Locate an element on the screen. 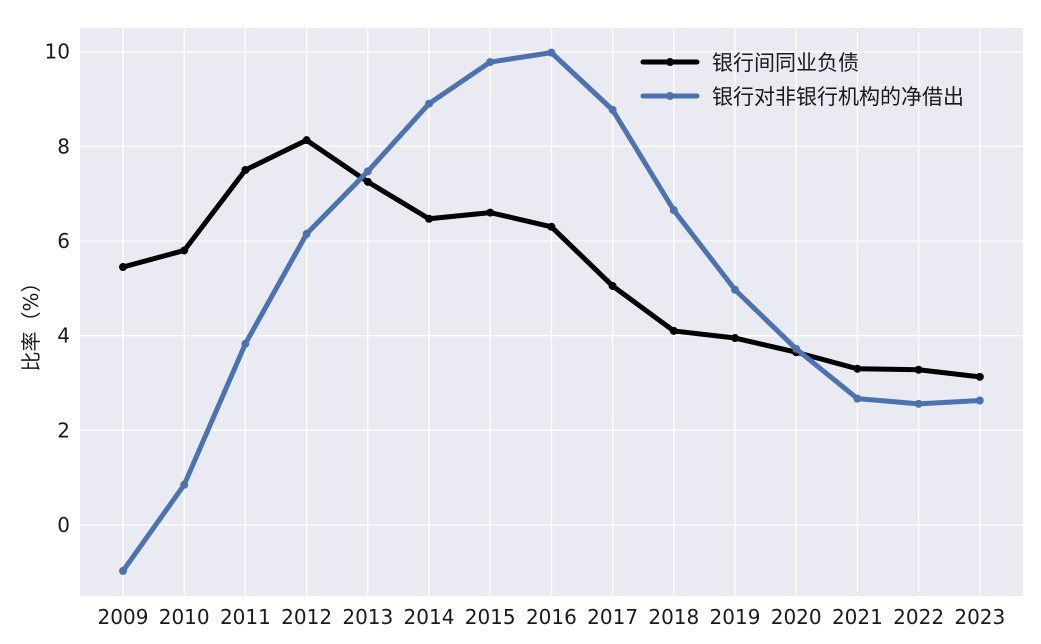  x-tick-label: 2019 is located at coordinates (735, 617).